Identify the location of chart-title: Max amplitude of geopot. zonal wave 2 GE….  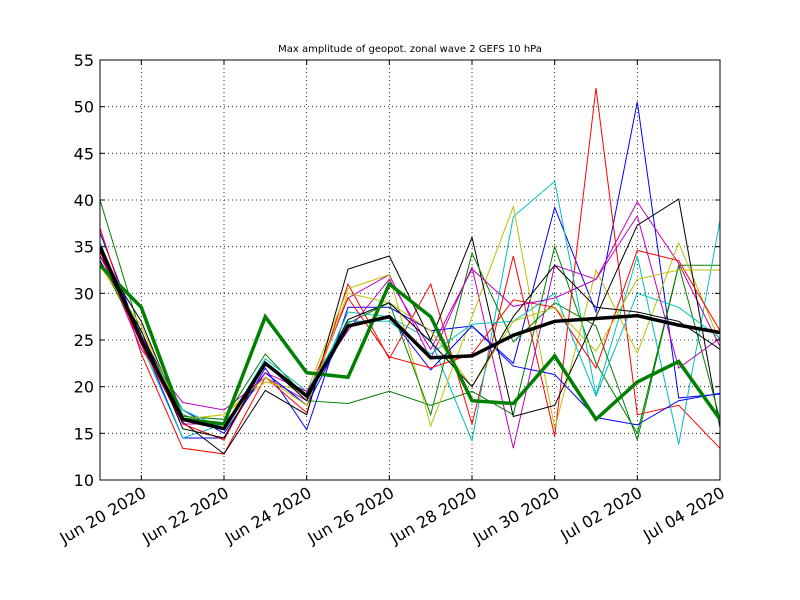
(410, 49).